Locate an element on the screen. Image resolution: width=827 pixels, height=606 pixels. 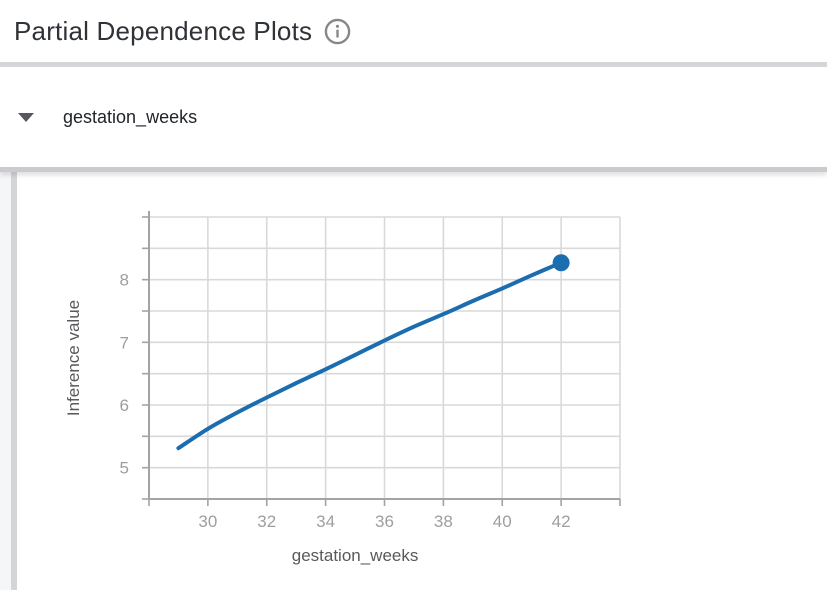
page-title: Partial Dependence Plots is located at coordinates (163, 30).